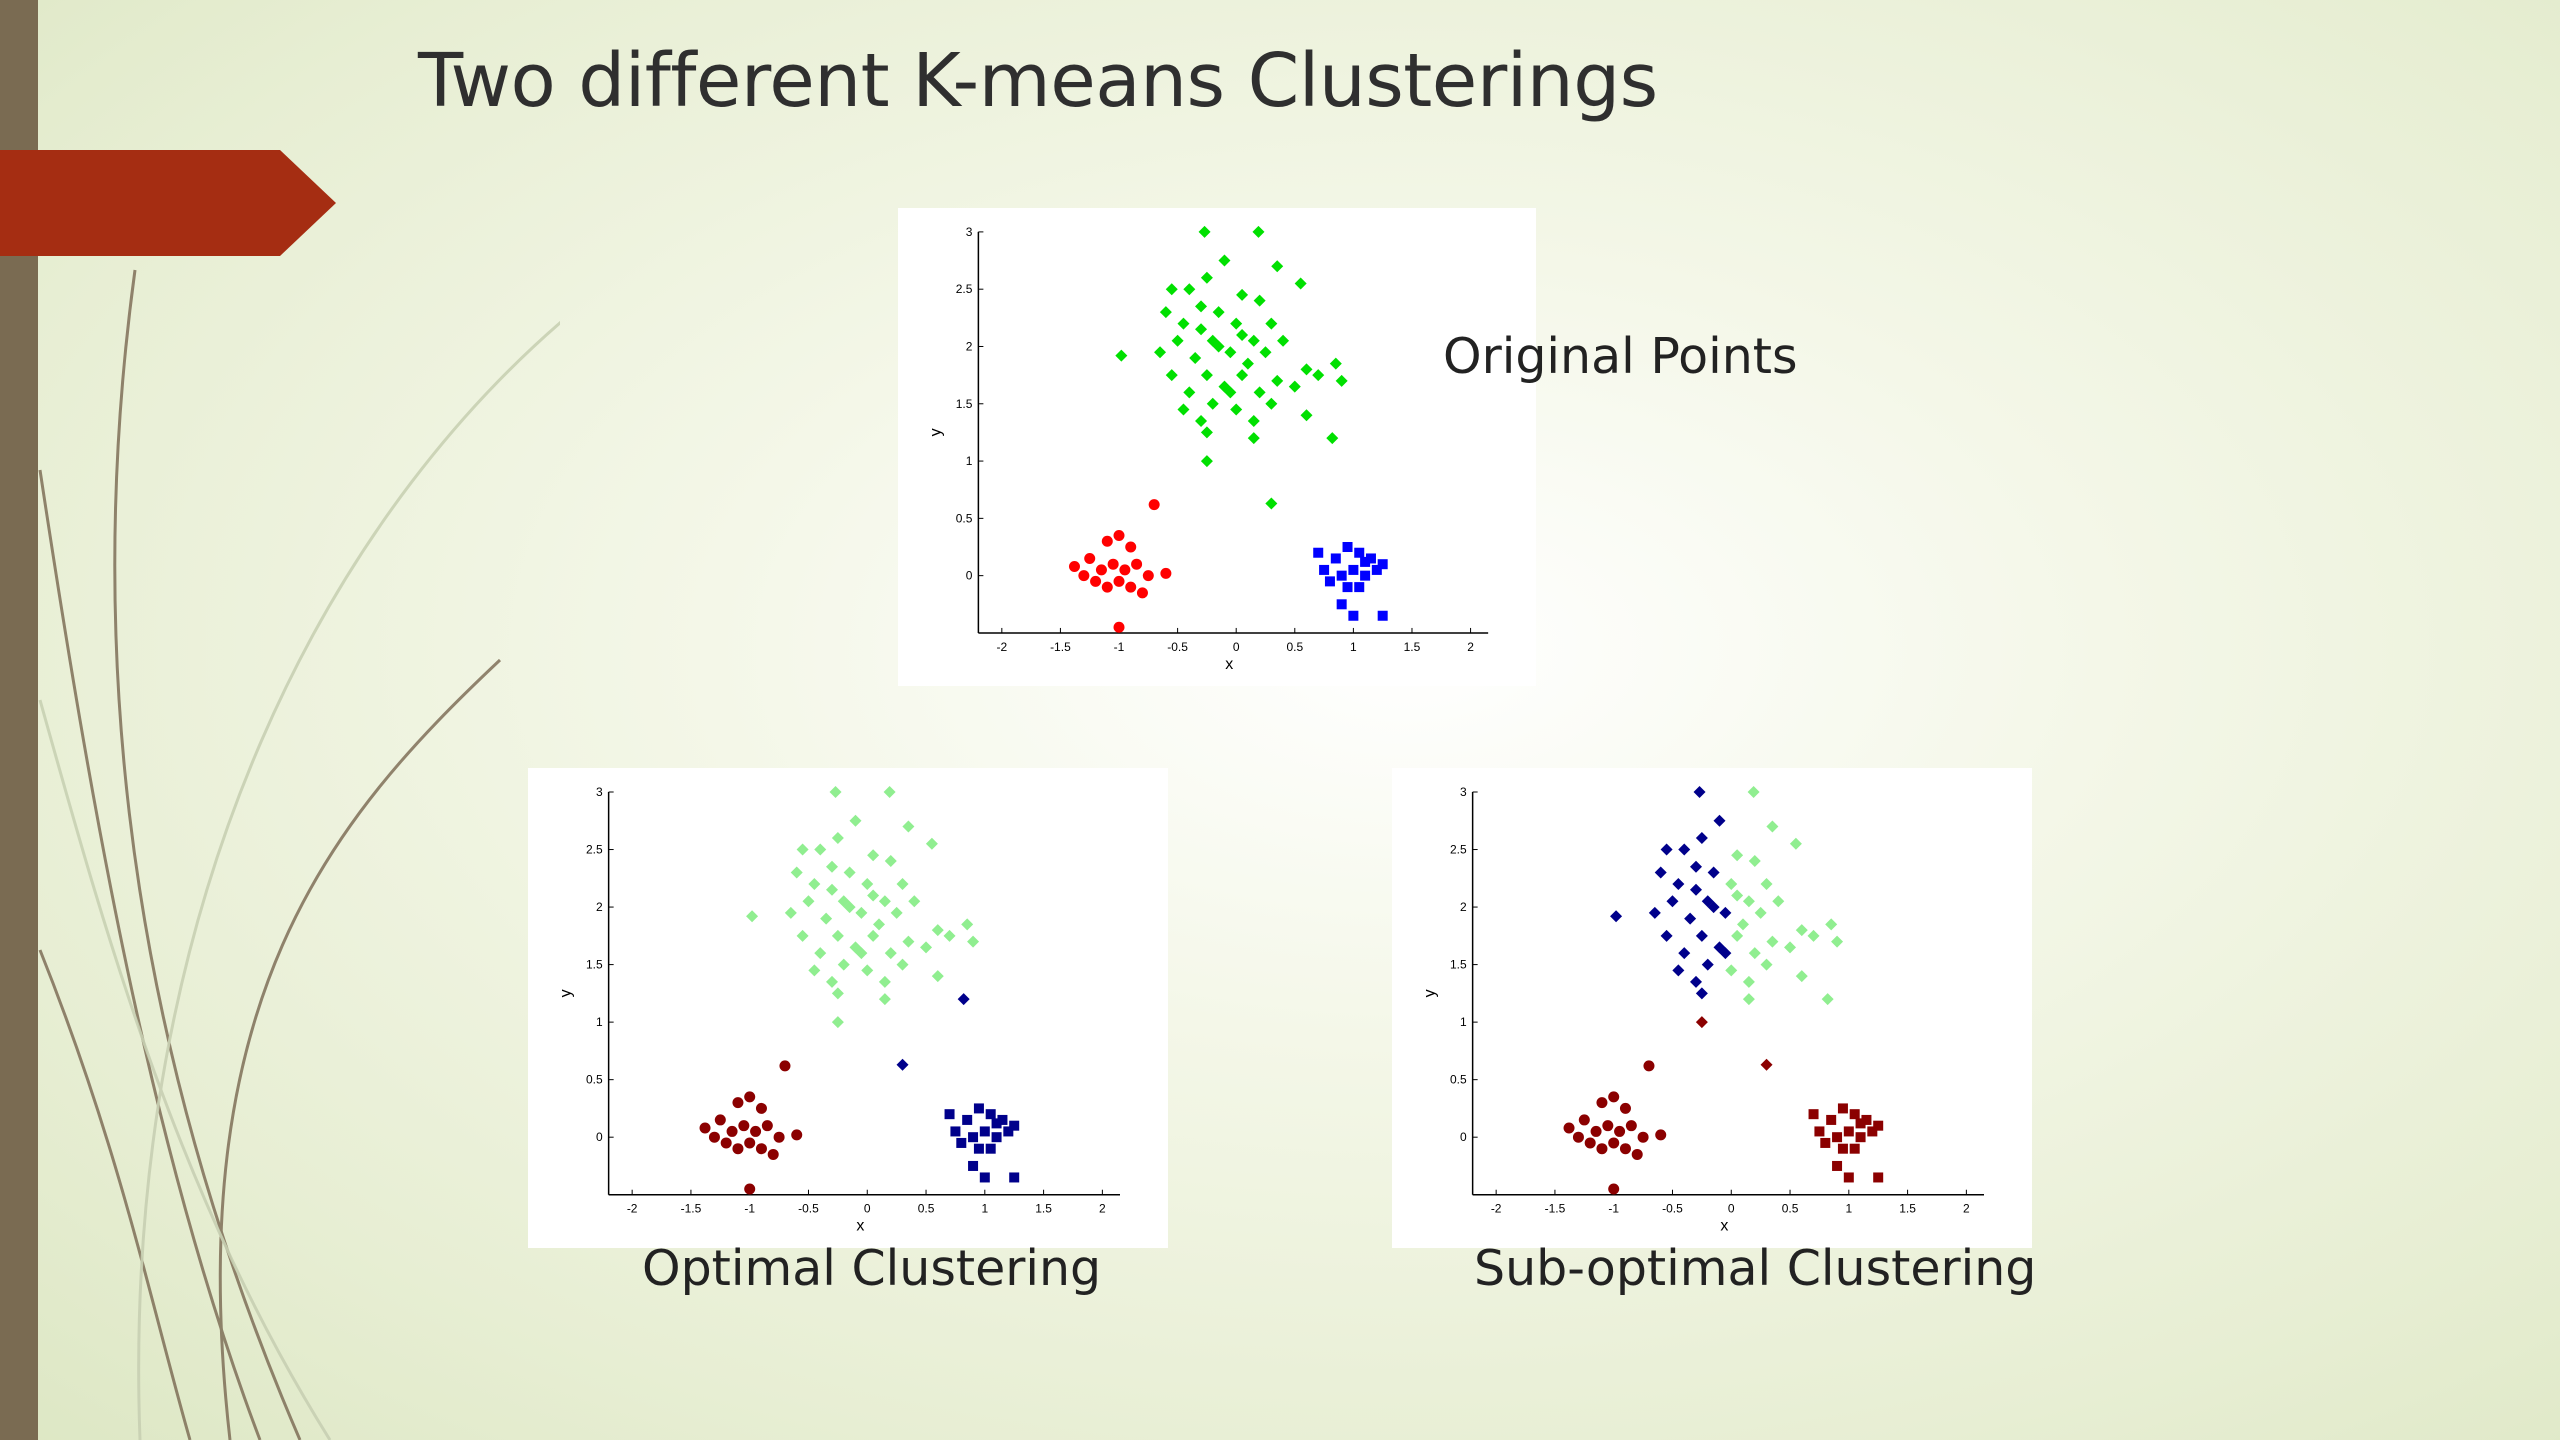 This screenshot has height=1440, width=2560. What do you see at coordinates (1463, 1137) in the screenshot?
I see `y-tick-label: 0` at bounding box center [1463, 1137].